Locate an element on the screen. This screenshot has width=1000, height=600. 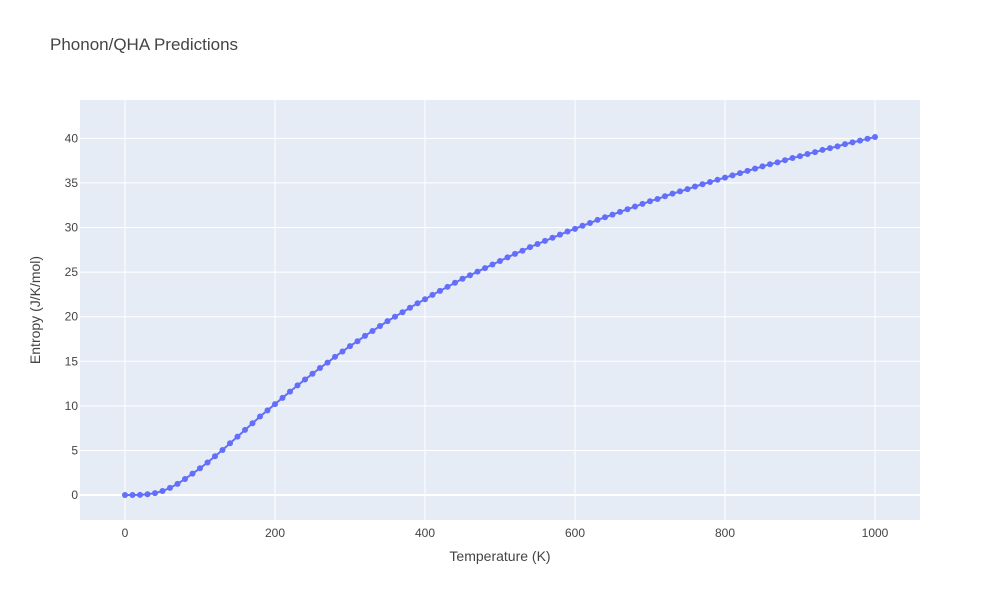
y-tick-label: 20 is located at coordinates (72, 317).